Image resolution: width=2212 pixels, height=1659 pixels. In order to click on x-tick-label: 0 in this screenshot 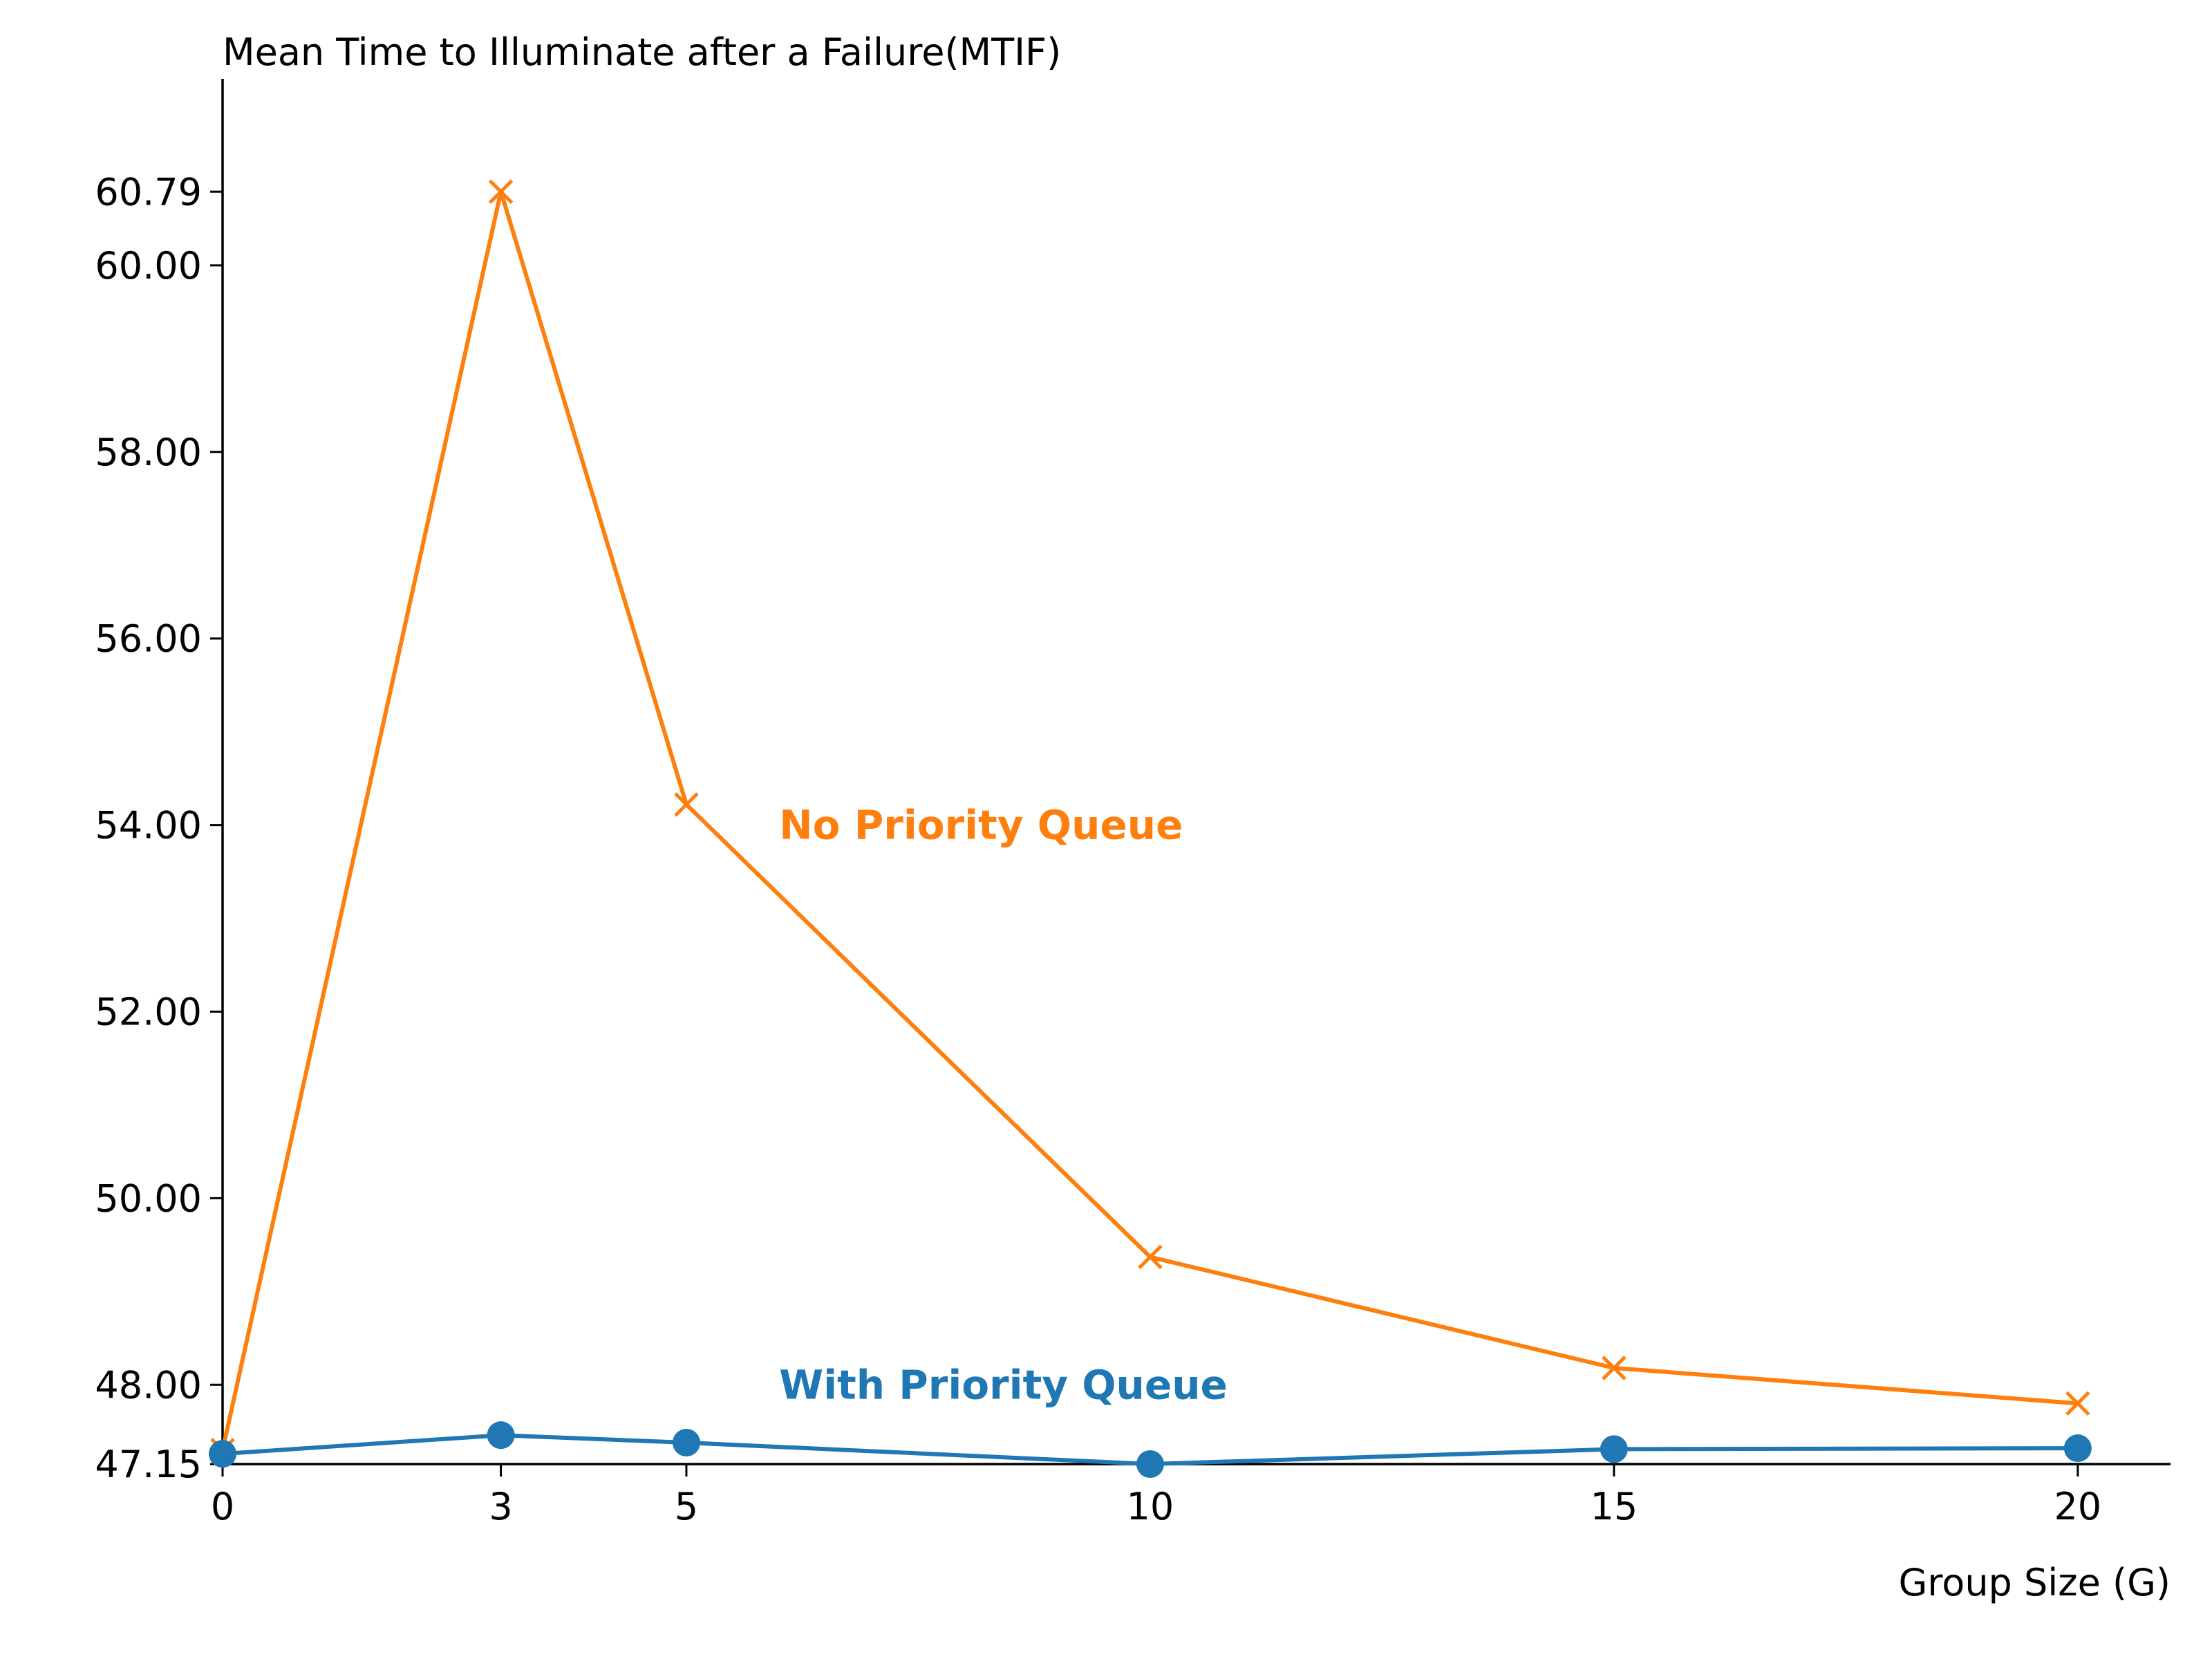, I will do `click(222, 1507)`.